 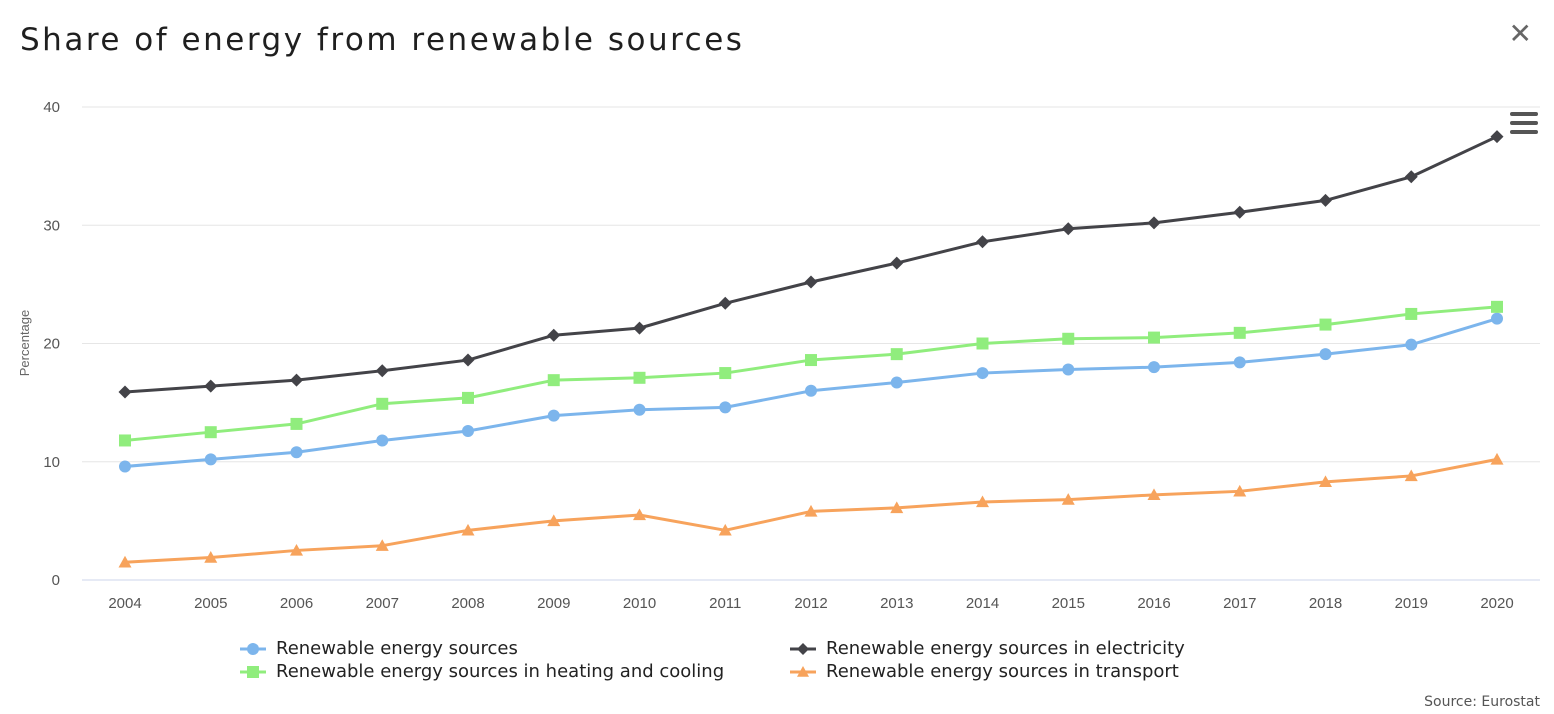 I want to click on x-tick-label: 2013, so click(x=896, y=603).